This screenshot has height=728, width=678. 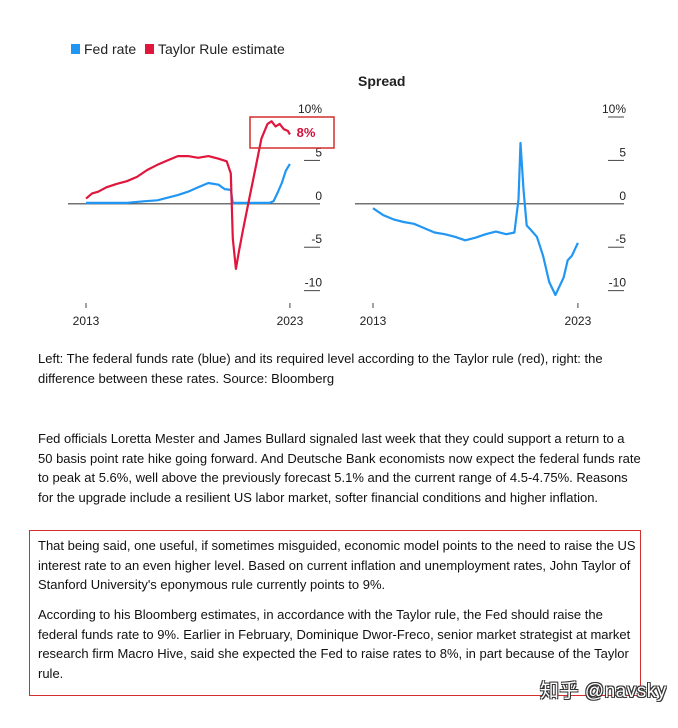 What do you see at coordinates (86, 321) in the screenshot?
I see `left-x-tick-label: 2013` at bounding box center [86, 321].